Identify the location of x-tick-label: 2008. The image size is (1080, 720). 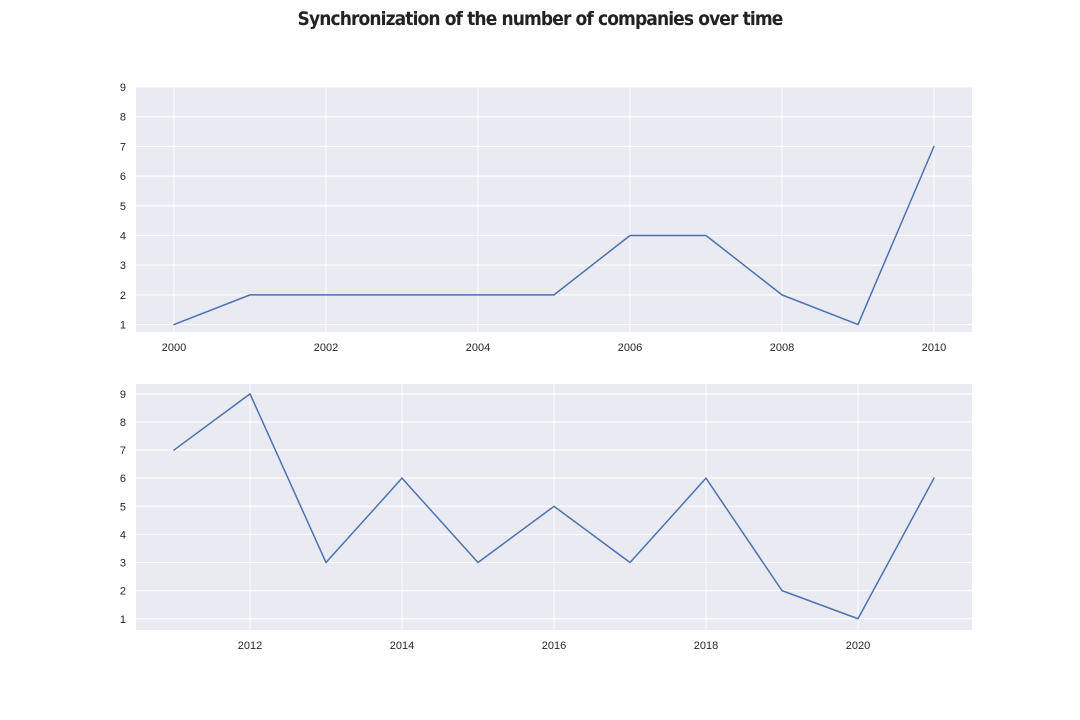
(782, 348).